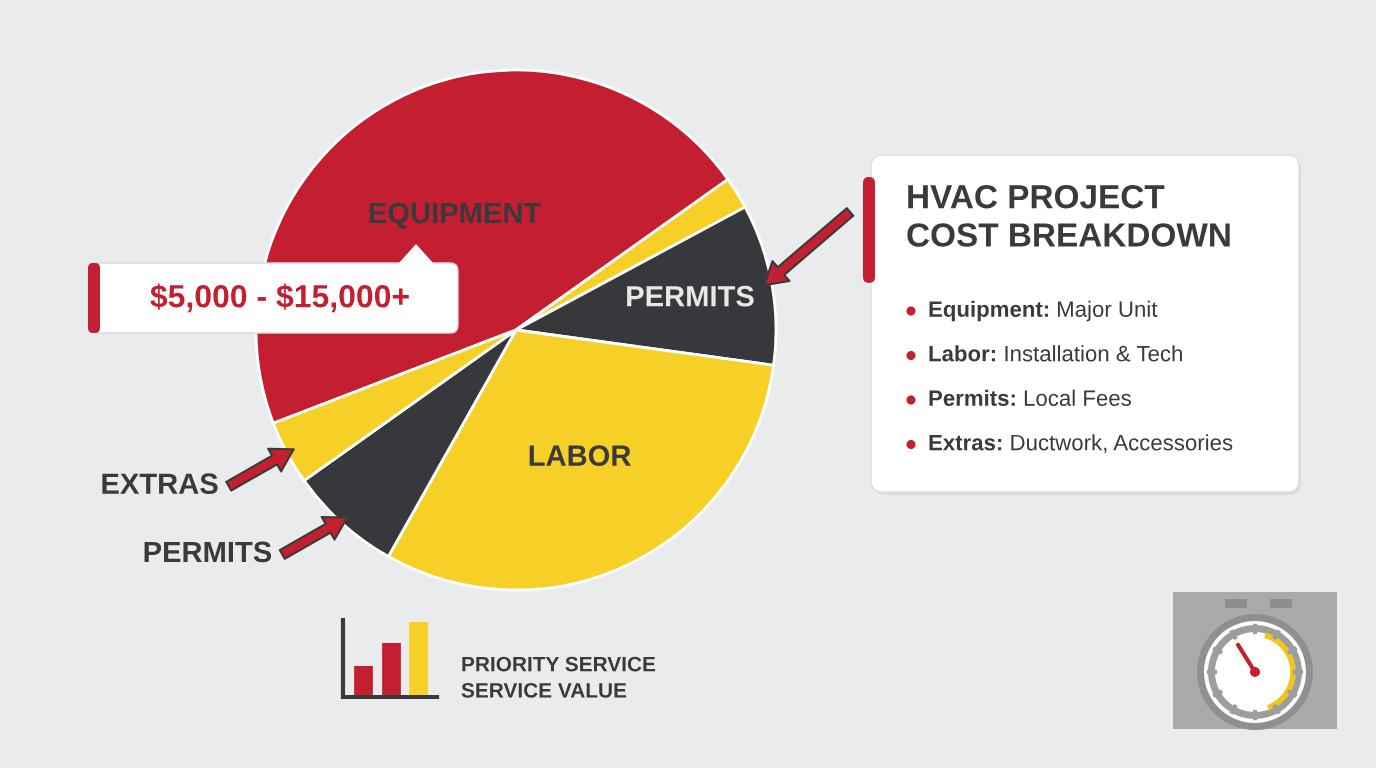  What do you see at coordinates (455, 215) in the screenshot?
I see `slice-label: EQUIPMENT` at bounding box center [455, 215].